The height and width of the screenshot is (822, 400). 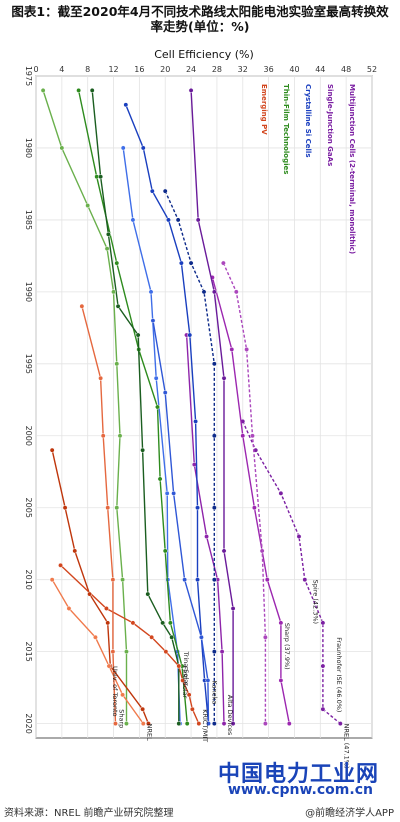 What do you see at coordinates (346, 746) in the screenshot?
I see `point-label: NREL (47.1%)` at bounding box center [346, 746].